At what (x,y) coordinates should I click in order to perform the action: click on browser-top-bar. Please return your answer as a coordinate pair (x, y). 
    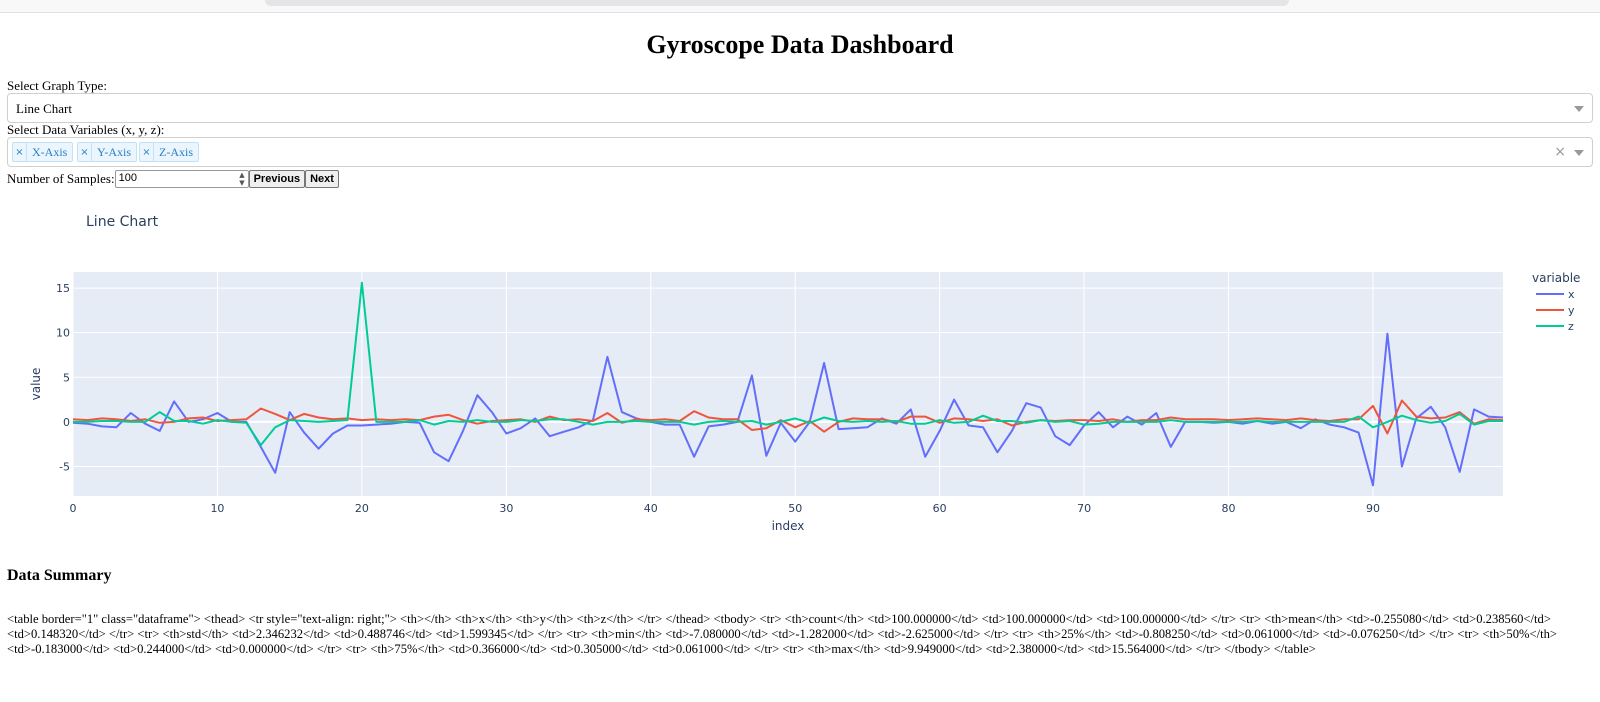
    Looking at the image, I should click on (800, 6).